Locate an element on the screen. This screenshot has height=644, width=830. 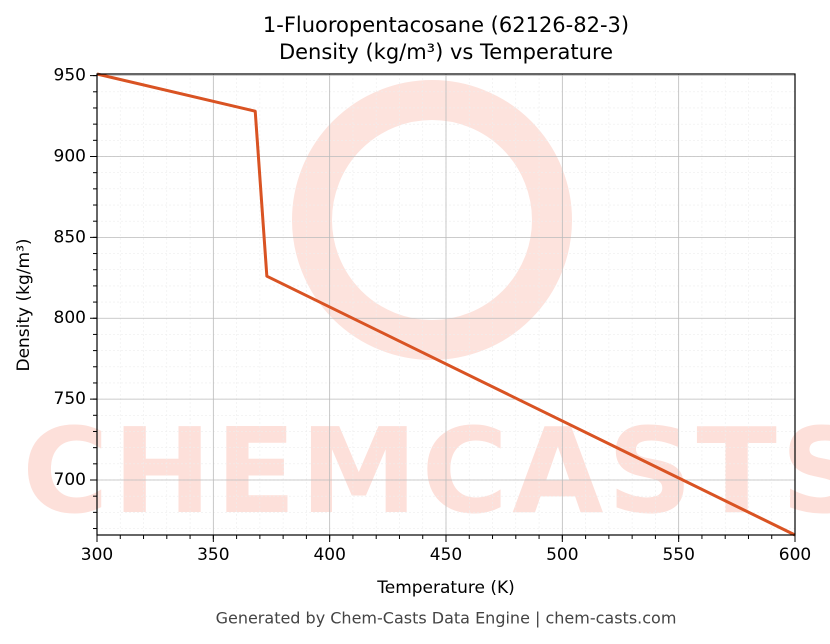
x-axis-label: Temperature (K) is located at coordinates (445, 588).